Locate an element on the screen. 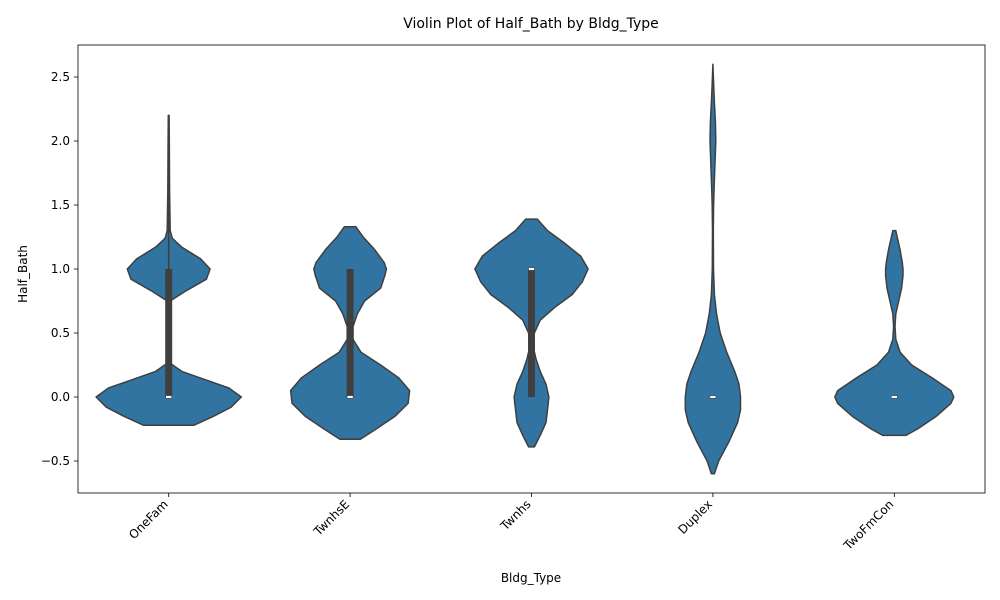 The height and width of the screenshot is (600, 1000). x-tick-label-TwnhsE: TwnhsE is located at coordinates (331, 518).